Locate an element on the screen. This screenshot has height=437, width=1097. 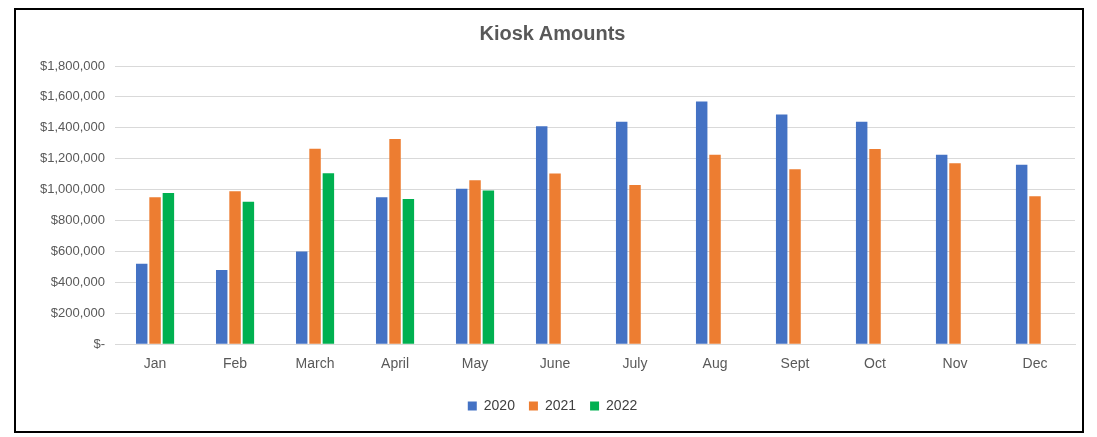
x-tick-label: July is located at coordinates (635, 363).